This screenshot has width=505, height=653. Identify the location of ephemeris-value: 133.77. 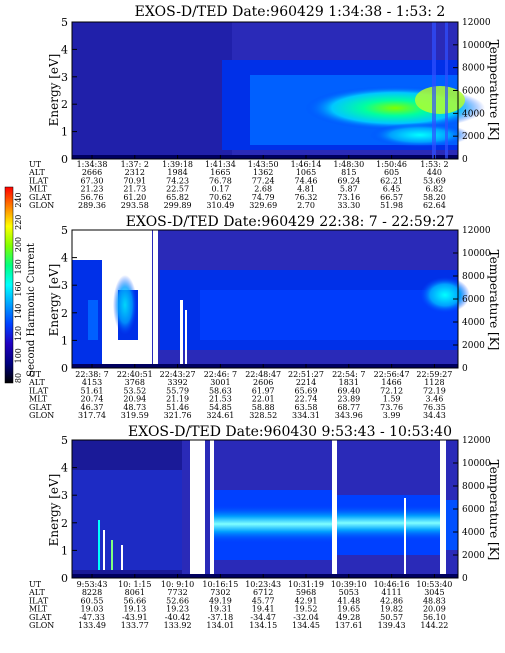
(135, 625).